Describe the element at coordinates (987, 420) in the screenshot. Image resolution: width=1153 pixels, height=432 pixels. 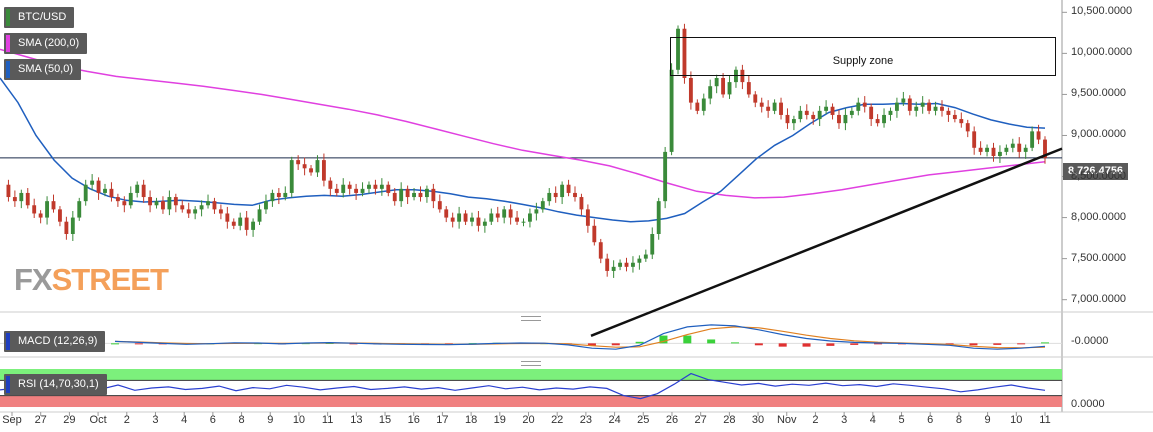
I see `x-tick-label: 9` at that location.